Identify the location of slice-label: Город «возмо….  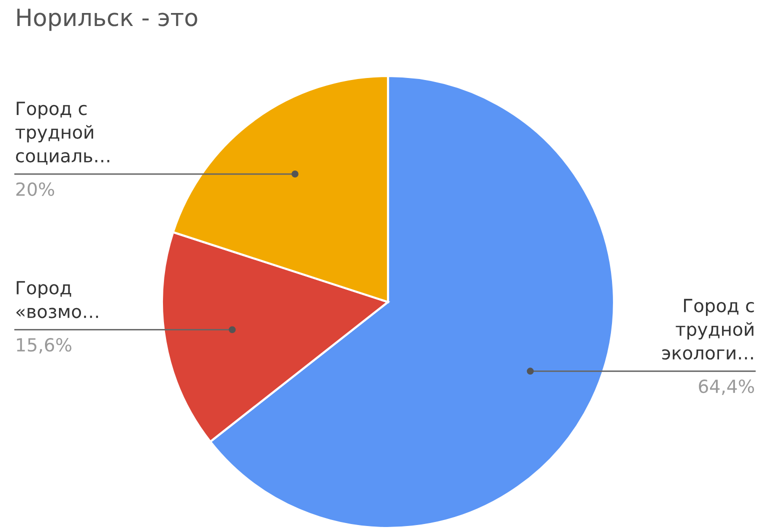
(57, 299).